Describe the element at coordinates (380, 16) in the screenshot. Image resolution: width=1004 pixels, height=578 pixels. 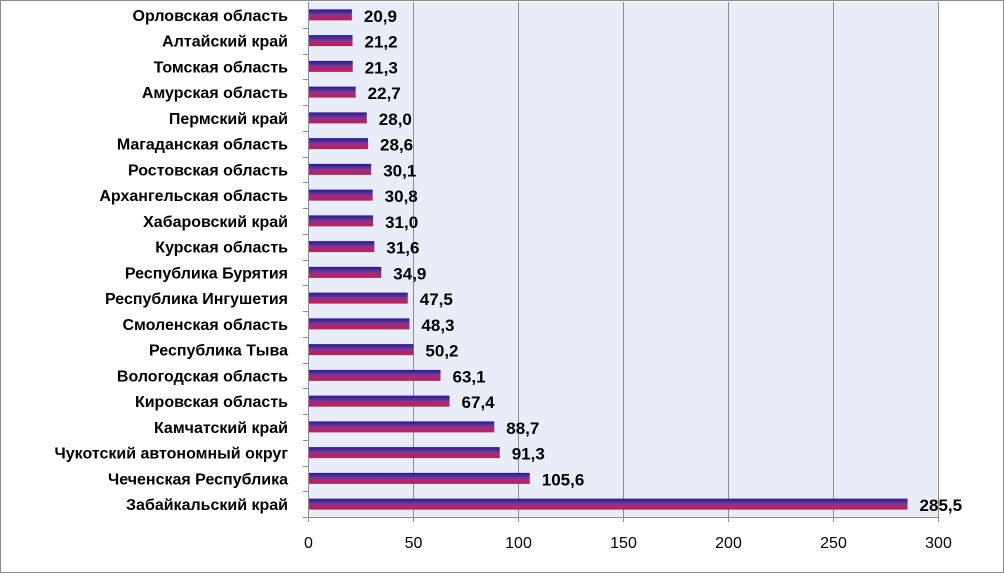
I see `value-label: 20,9` at that location.